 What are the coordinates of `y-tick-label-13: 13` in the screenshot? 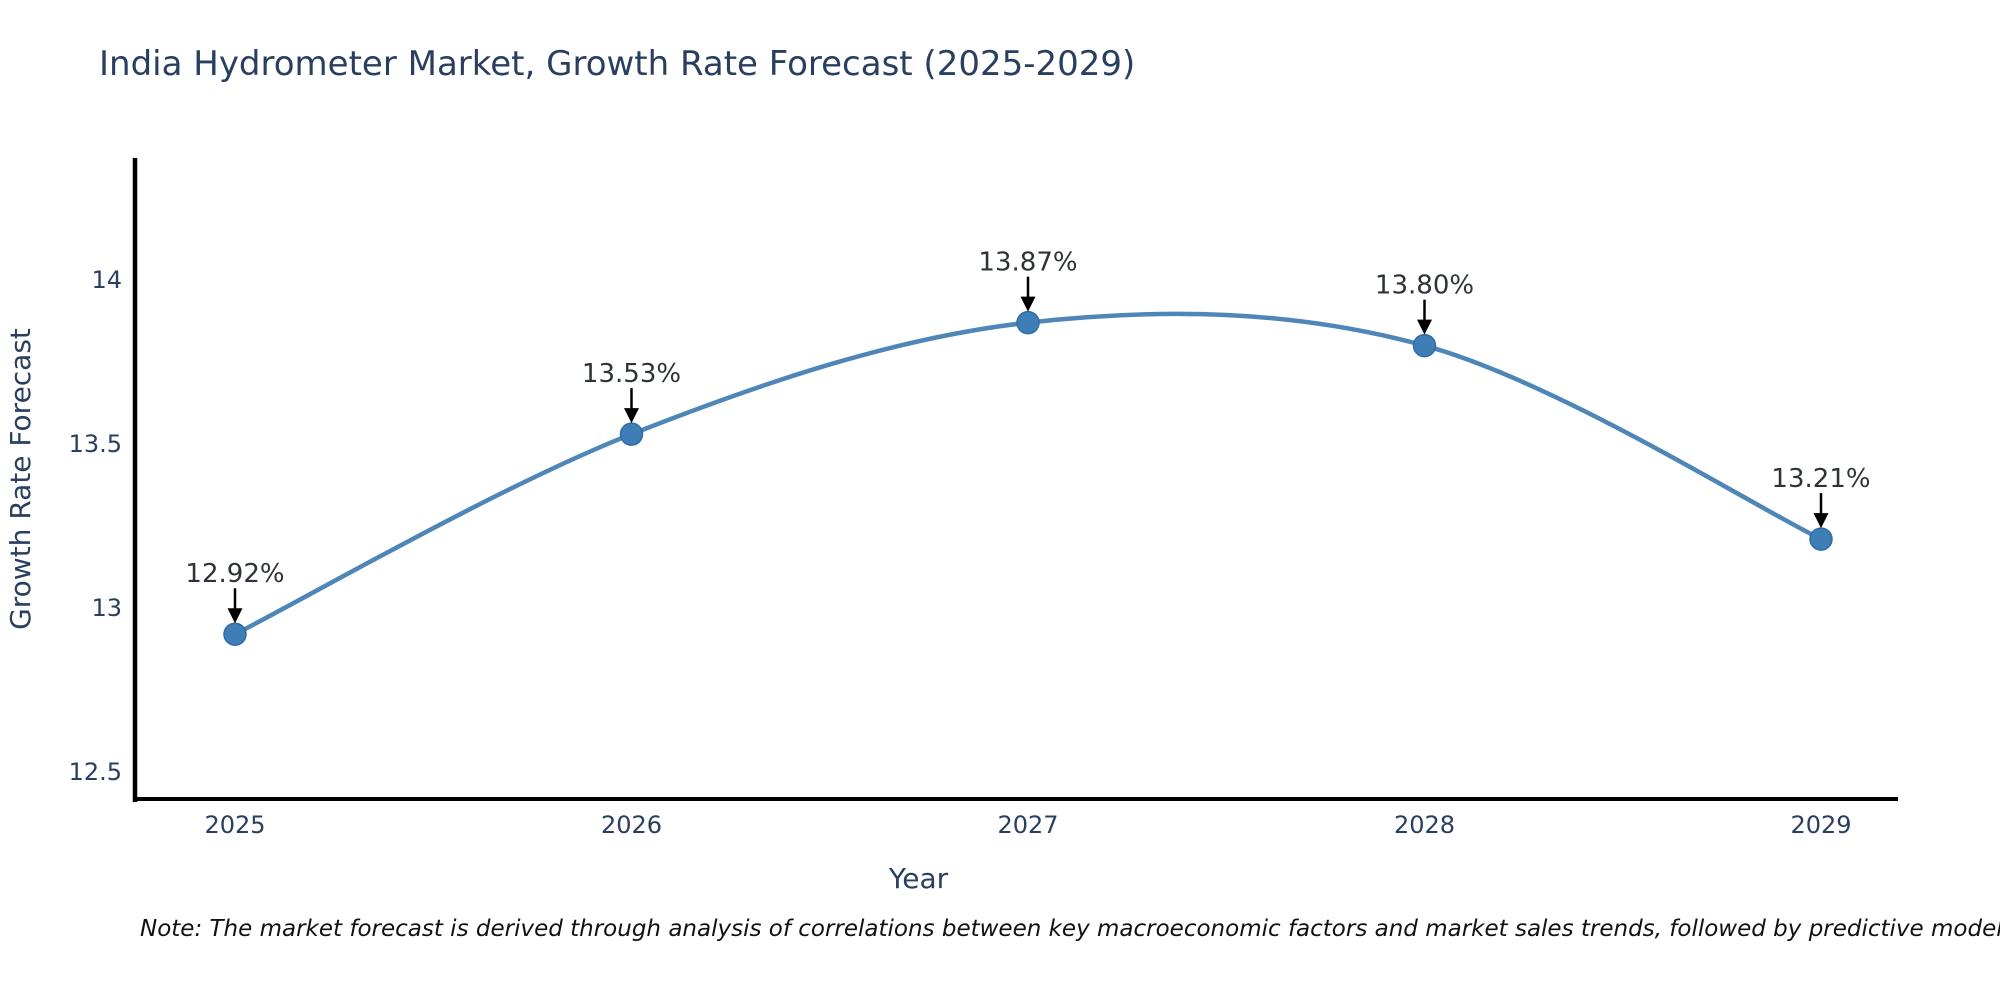 It's located at (106, 608).